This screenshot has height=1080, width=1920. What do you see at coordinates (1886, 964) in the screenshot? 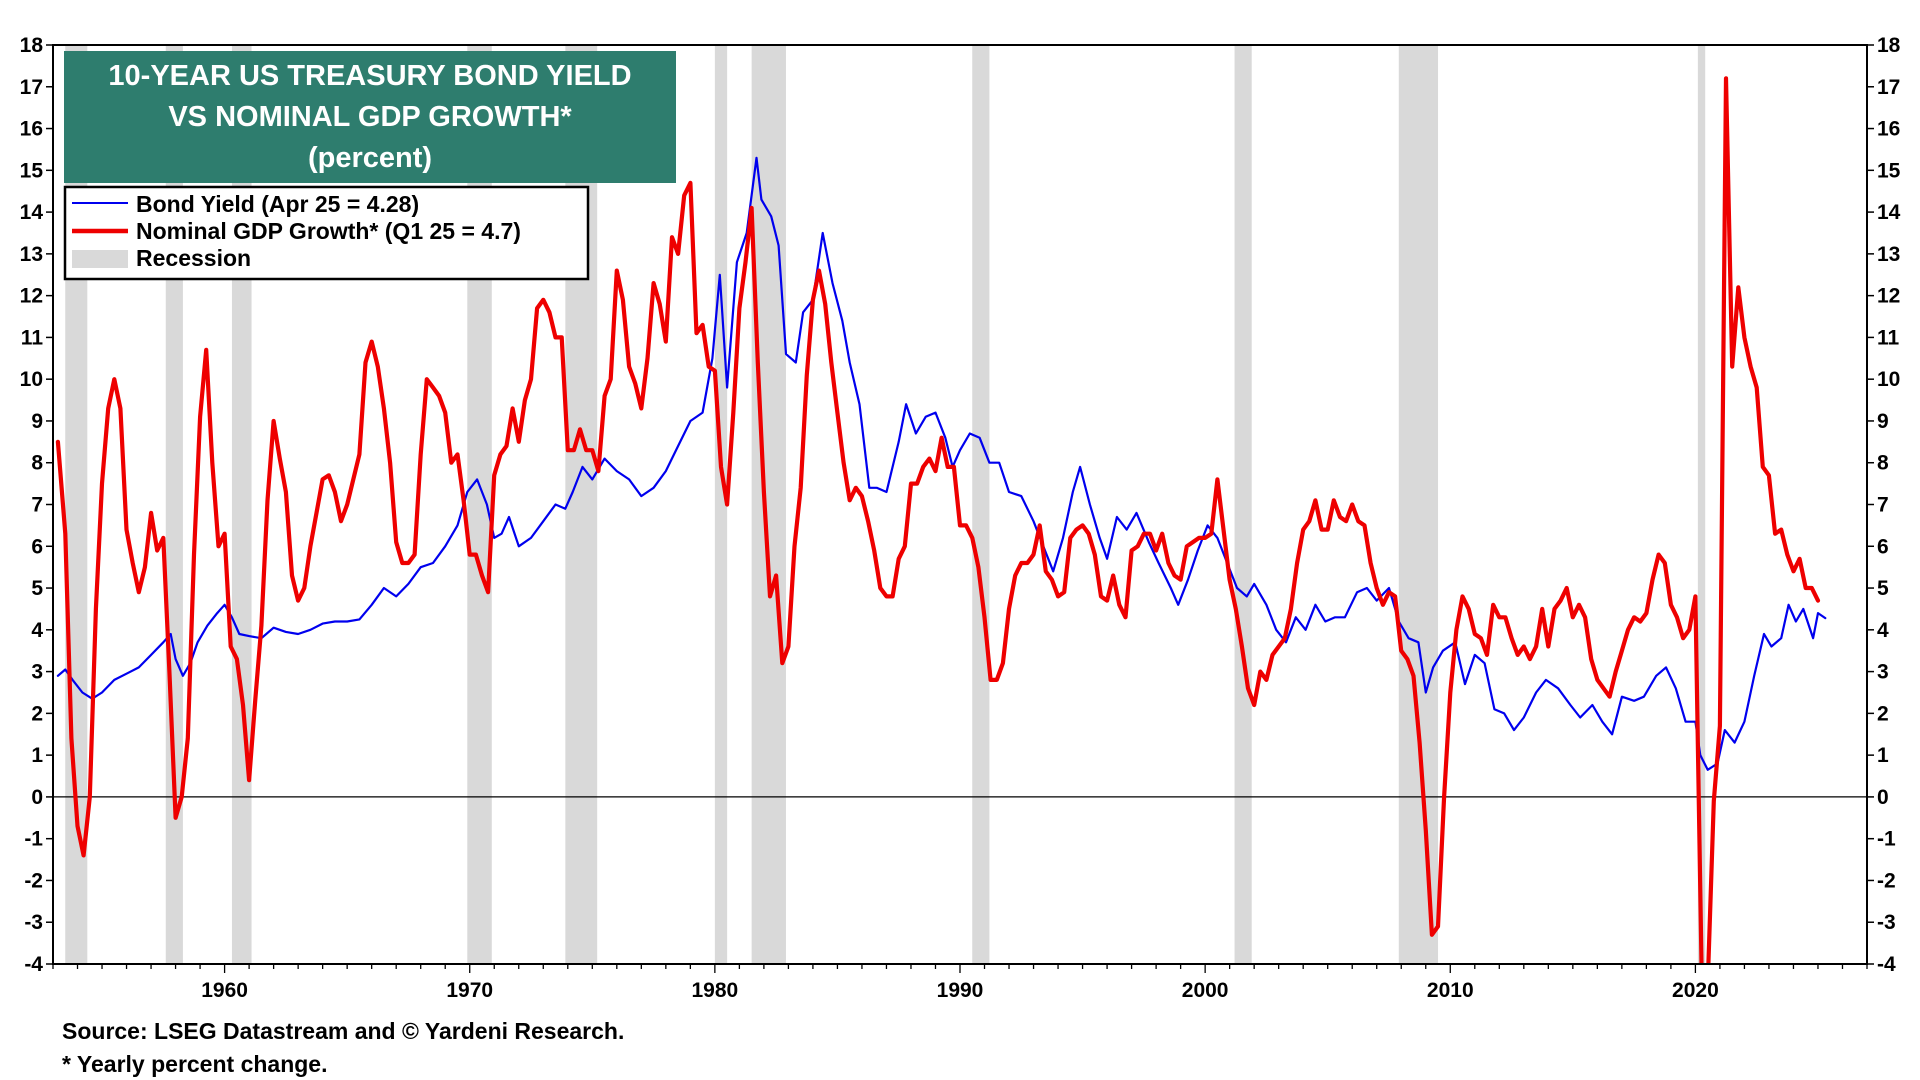
I see `y-tick-label-right: -4` at bounding box center [1886, 964].